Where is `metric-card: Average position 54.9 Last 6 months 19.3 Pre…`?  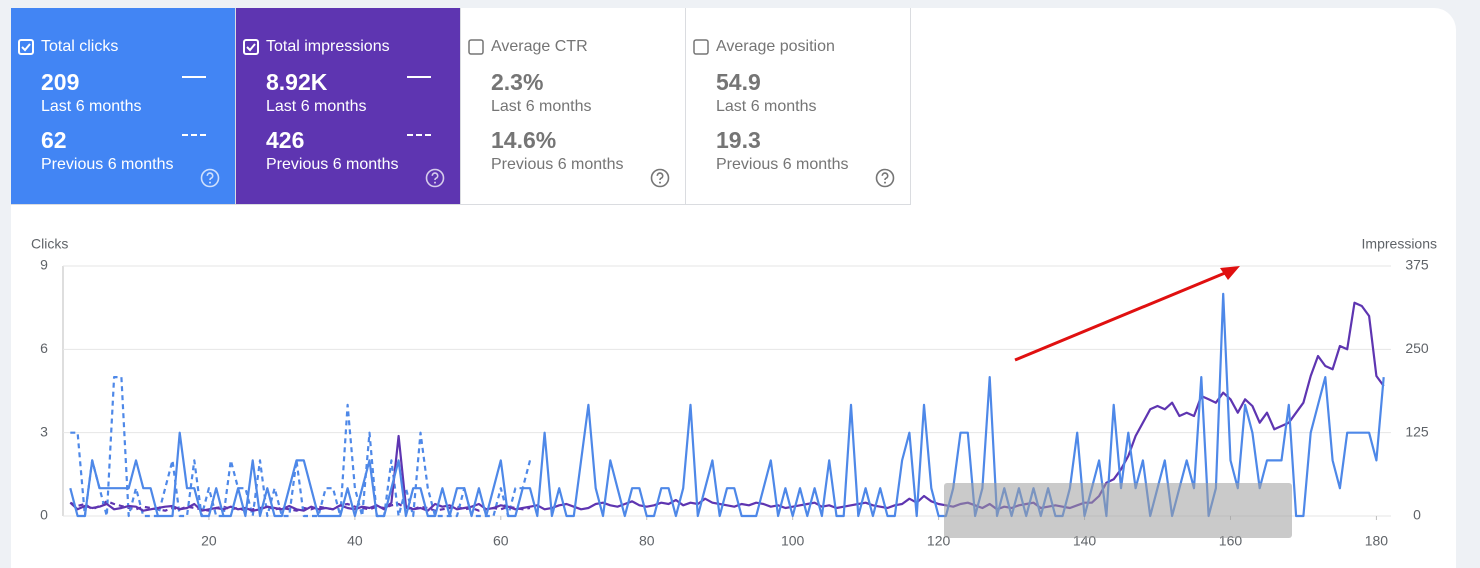
metric-card: Average position 54.9 Last 6 months 19.3 Pre… is located at coordinates (798, 106).